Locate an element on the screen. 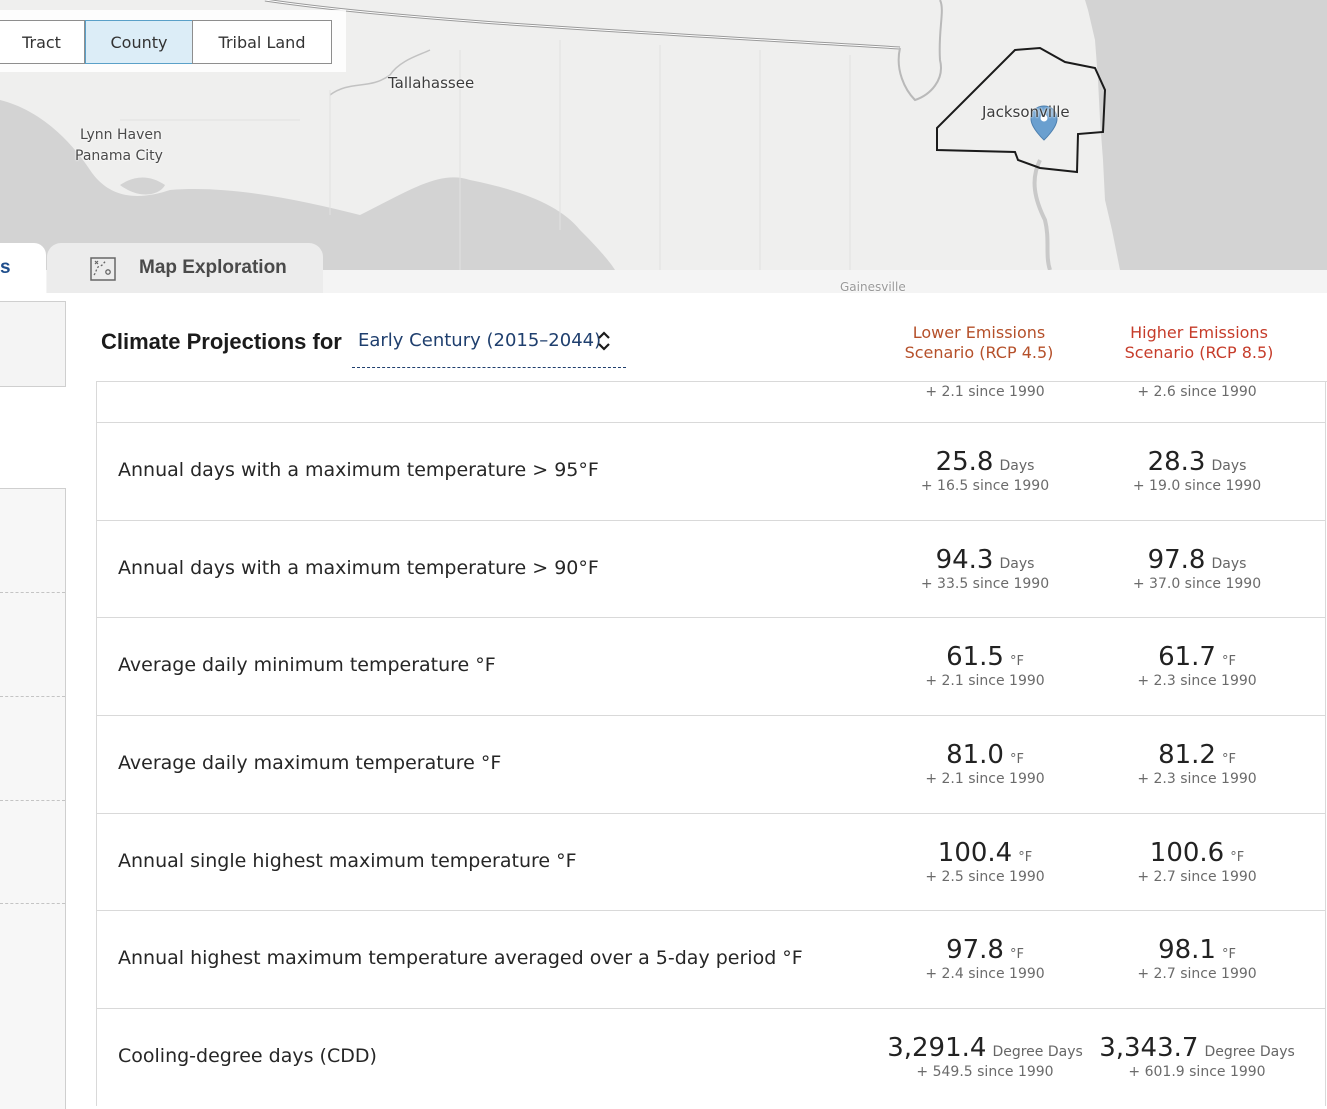  value: 100.6 is located at coordinates (1187, 853).